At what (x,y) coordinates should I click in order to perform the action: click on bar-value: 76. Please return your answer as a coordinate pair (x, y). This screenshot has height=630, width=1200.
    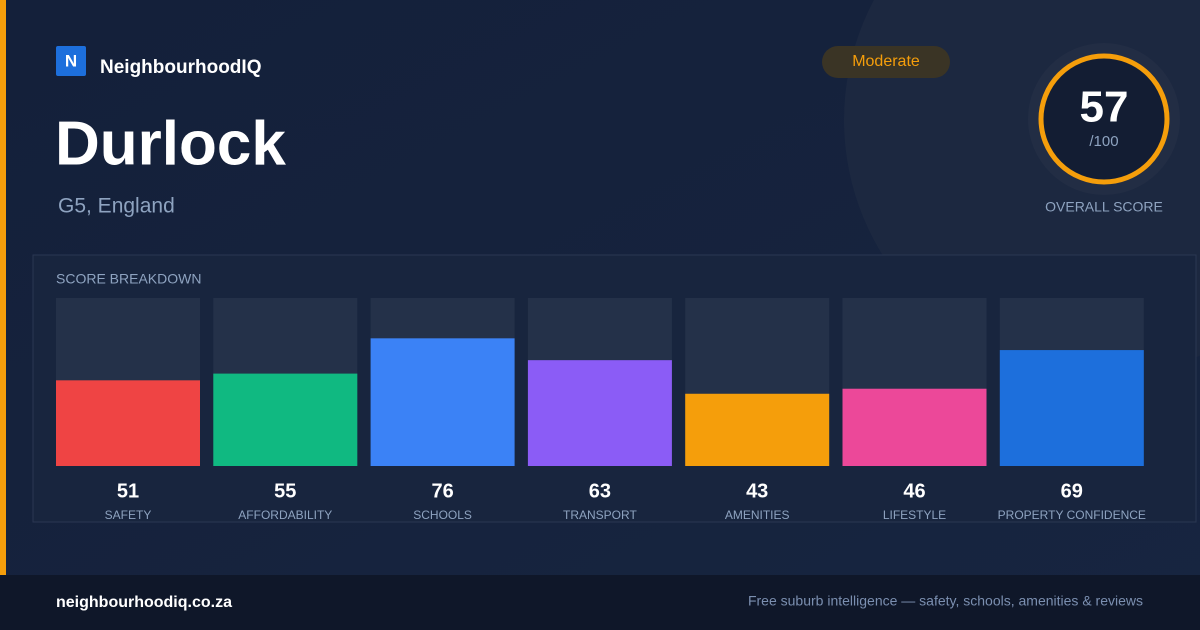
    Looking at the image, I should click on (442, 491).